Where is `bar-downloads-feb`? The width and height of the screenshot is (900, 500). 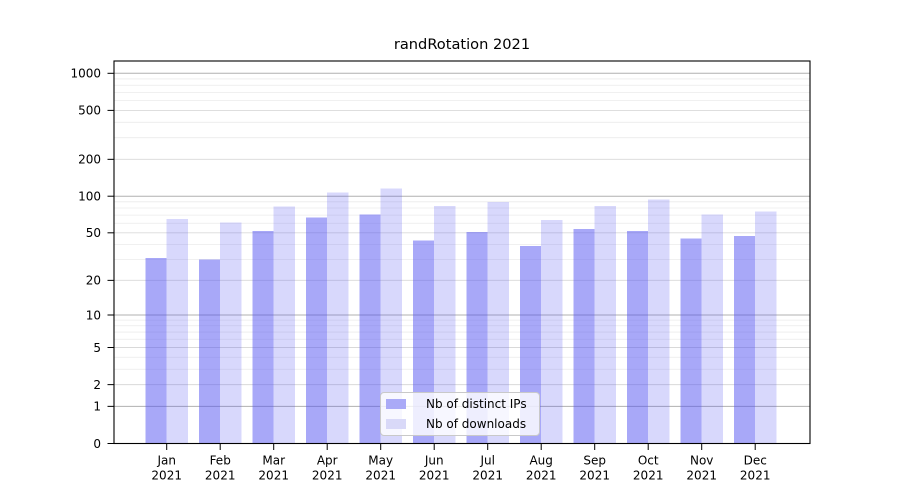
bar-downloads-feb is located at coordinates (231, 333).